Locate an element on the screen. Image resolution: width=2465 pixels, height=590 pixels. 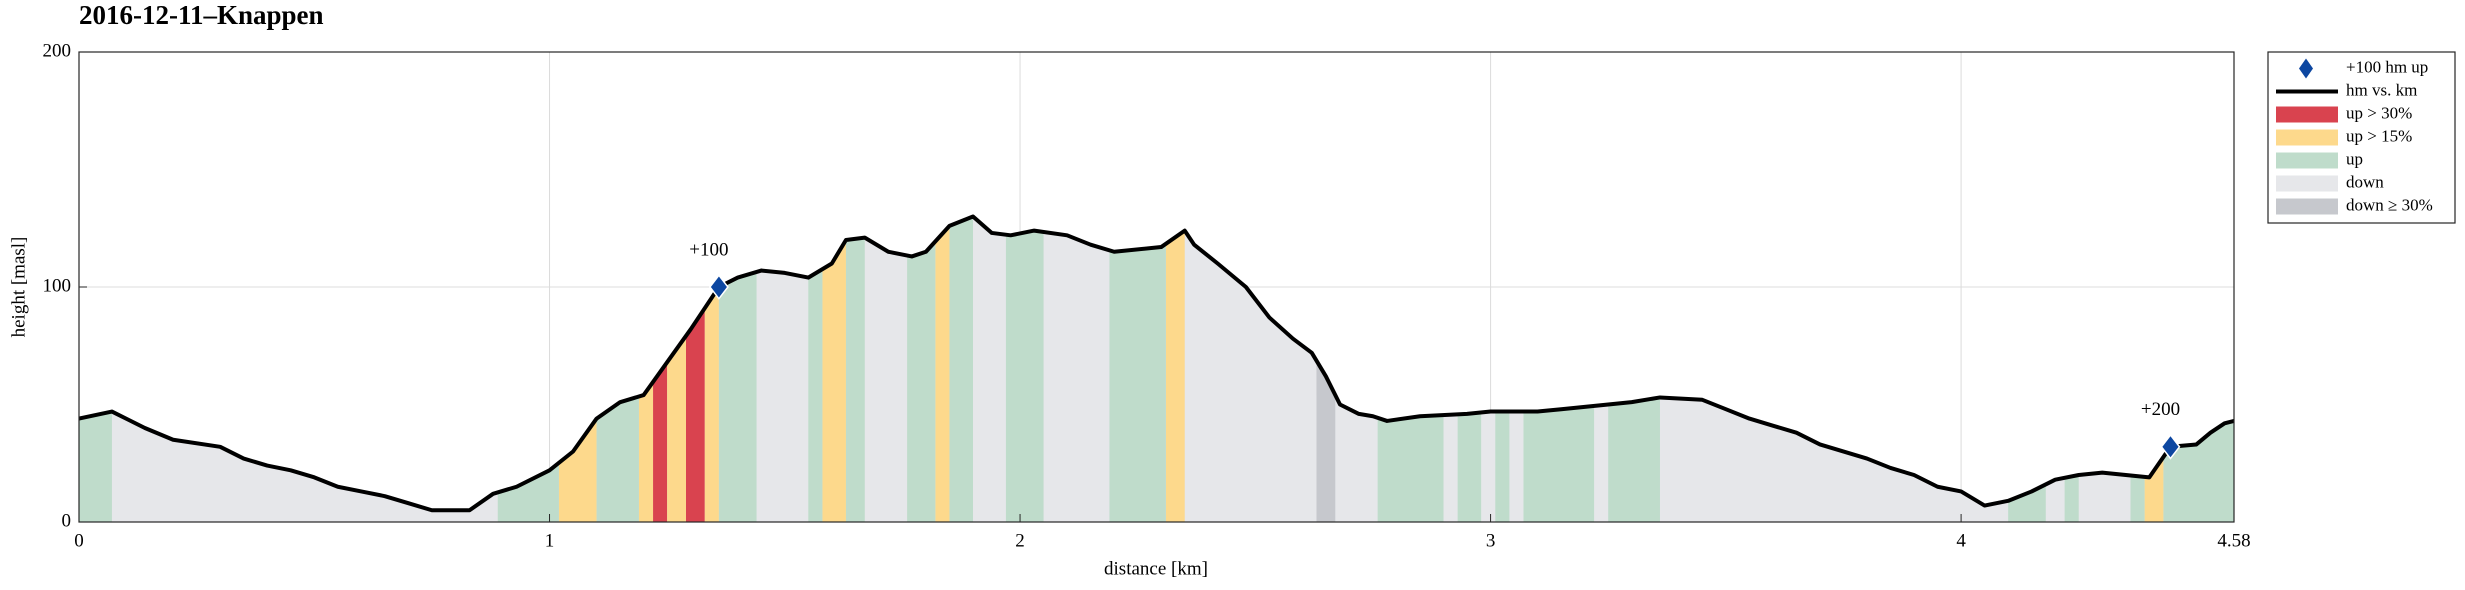
legend-label: up > 15% is located at coordinates (2379, 135).